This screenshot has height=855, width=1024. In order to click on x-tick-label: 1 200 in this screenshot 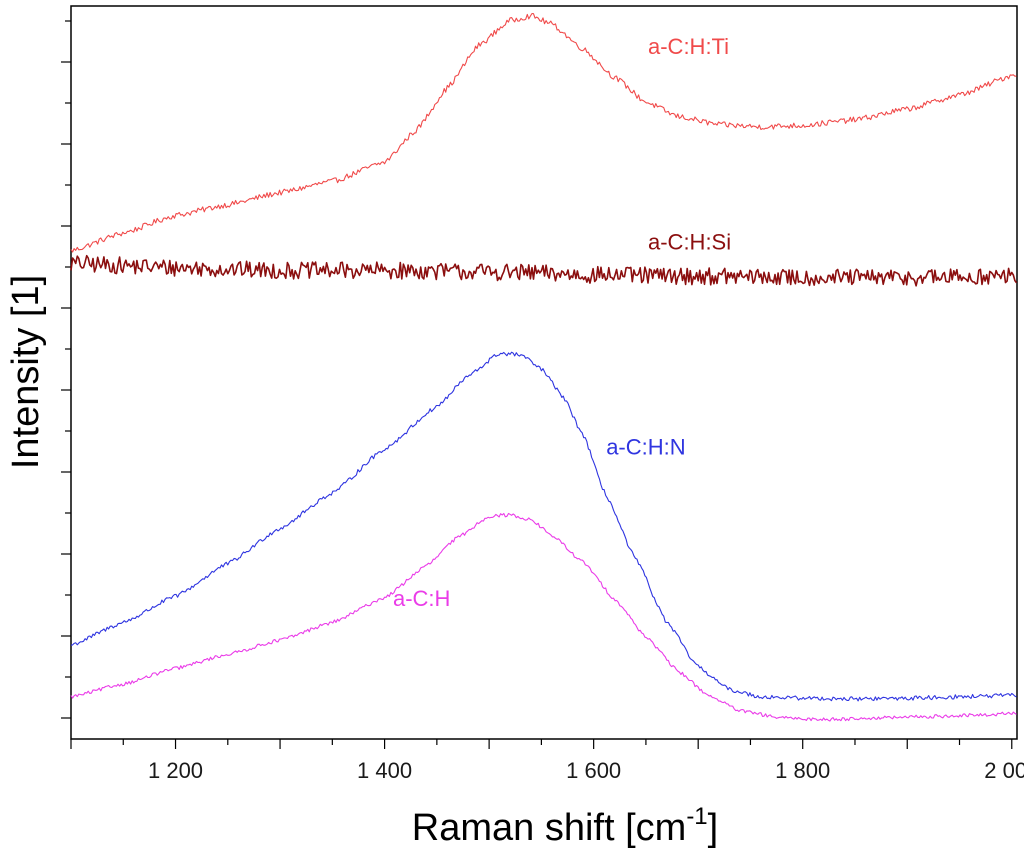, I will do `click(175, 770)`.